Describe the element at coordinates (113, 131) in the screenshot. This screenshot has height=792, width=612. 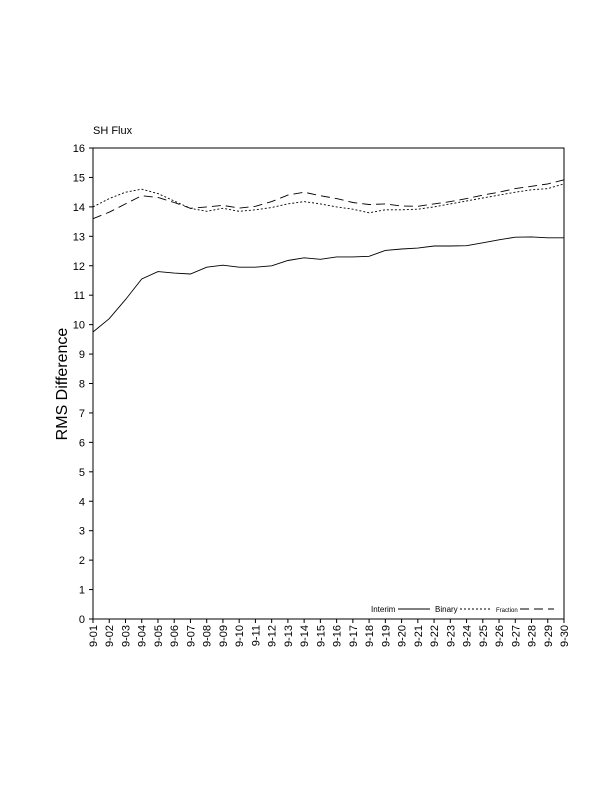
I see `chart-title: SH Flux` at that location.